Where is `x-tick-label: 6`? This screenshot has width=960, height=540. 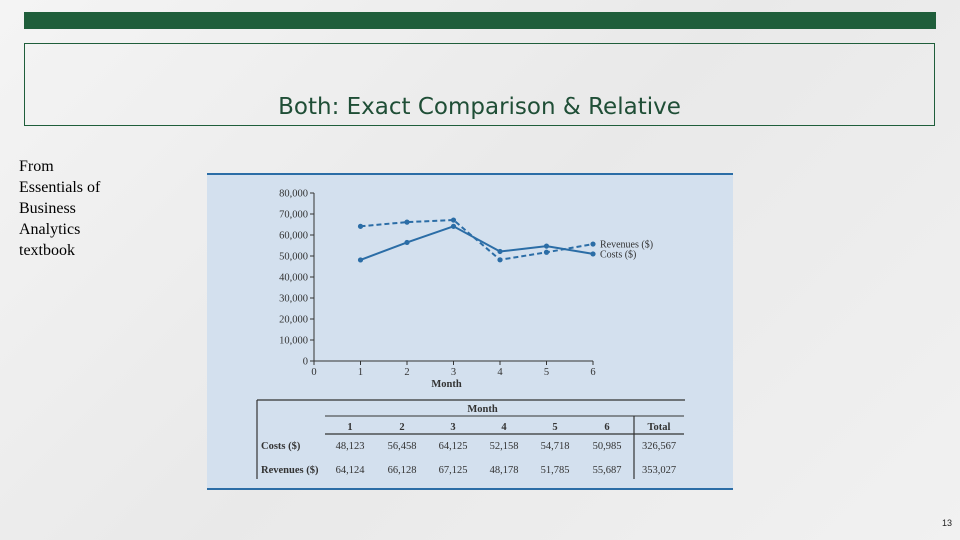
x-tick-label: 6 is located at coordinates (592, 372).